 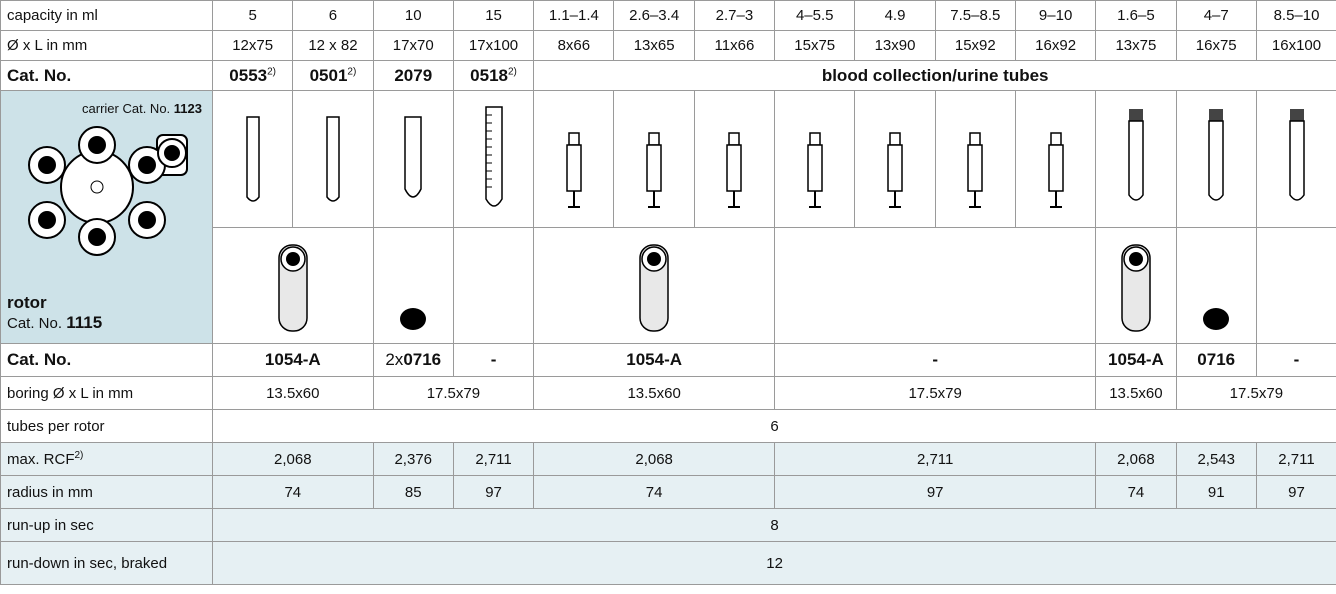 I want to click on cell: 4.9, so click(x=895, y=15).